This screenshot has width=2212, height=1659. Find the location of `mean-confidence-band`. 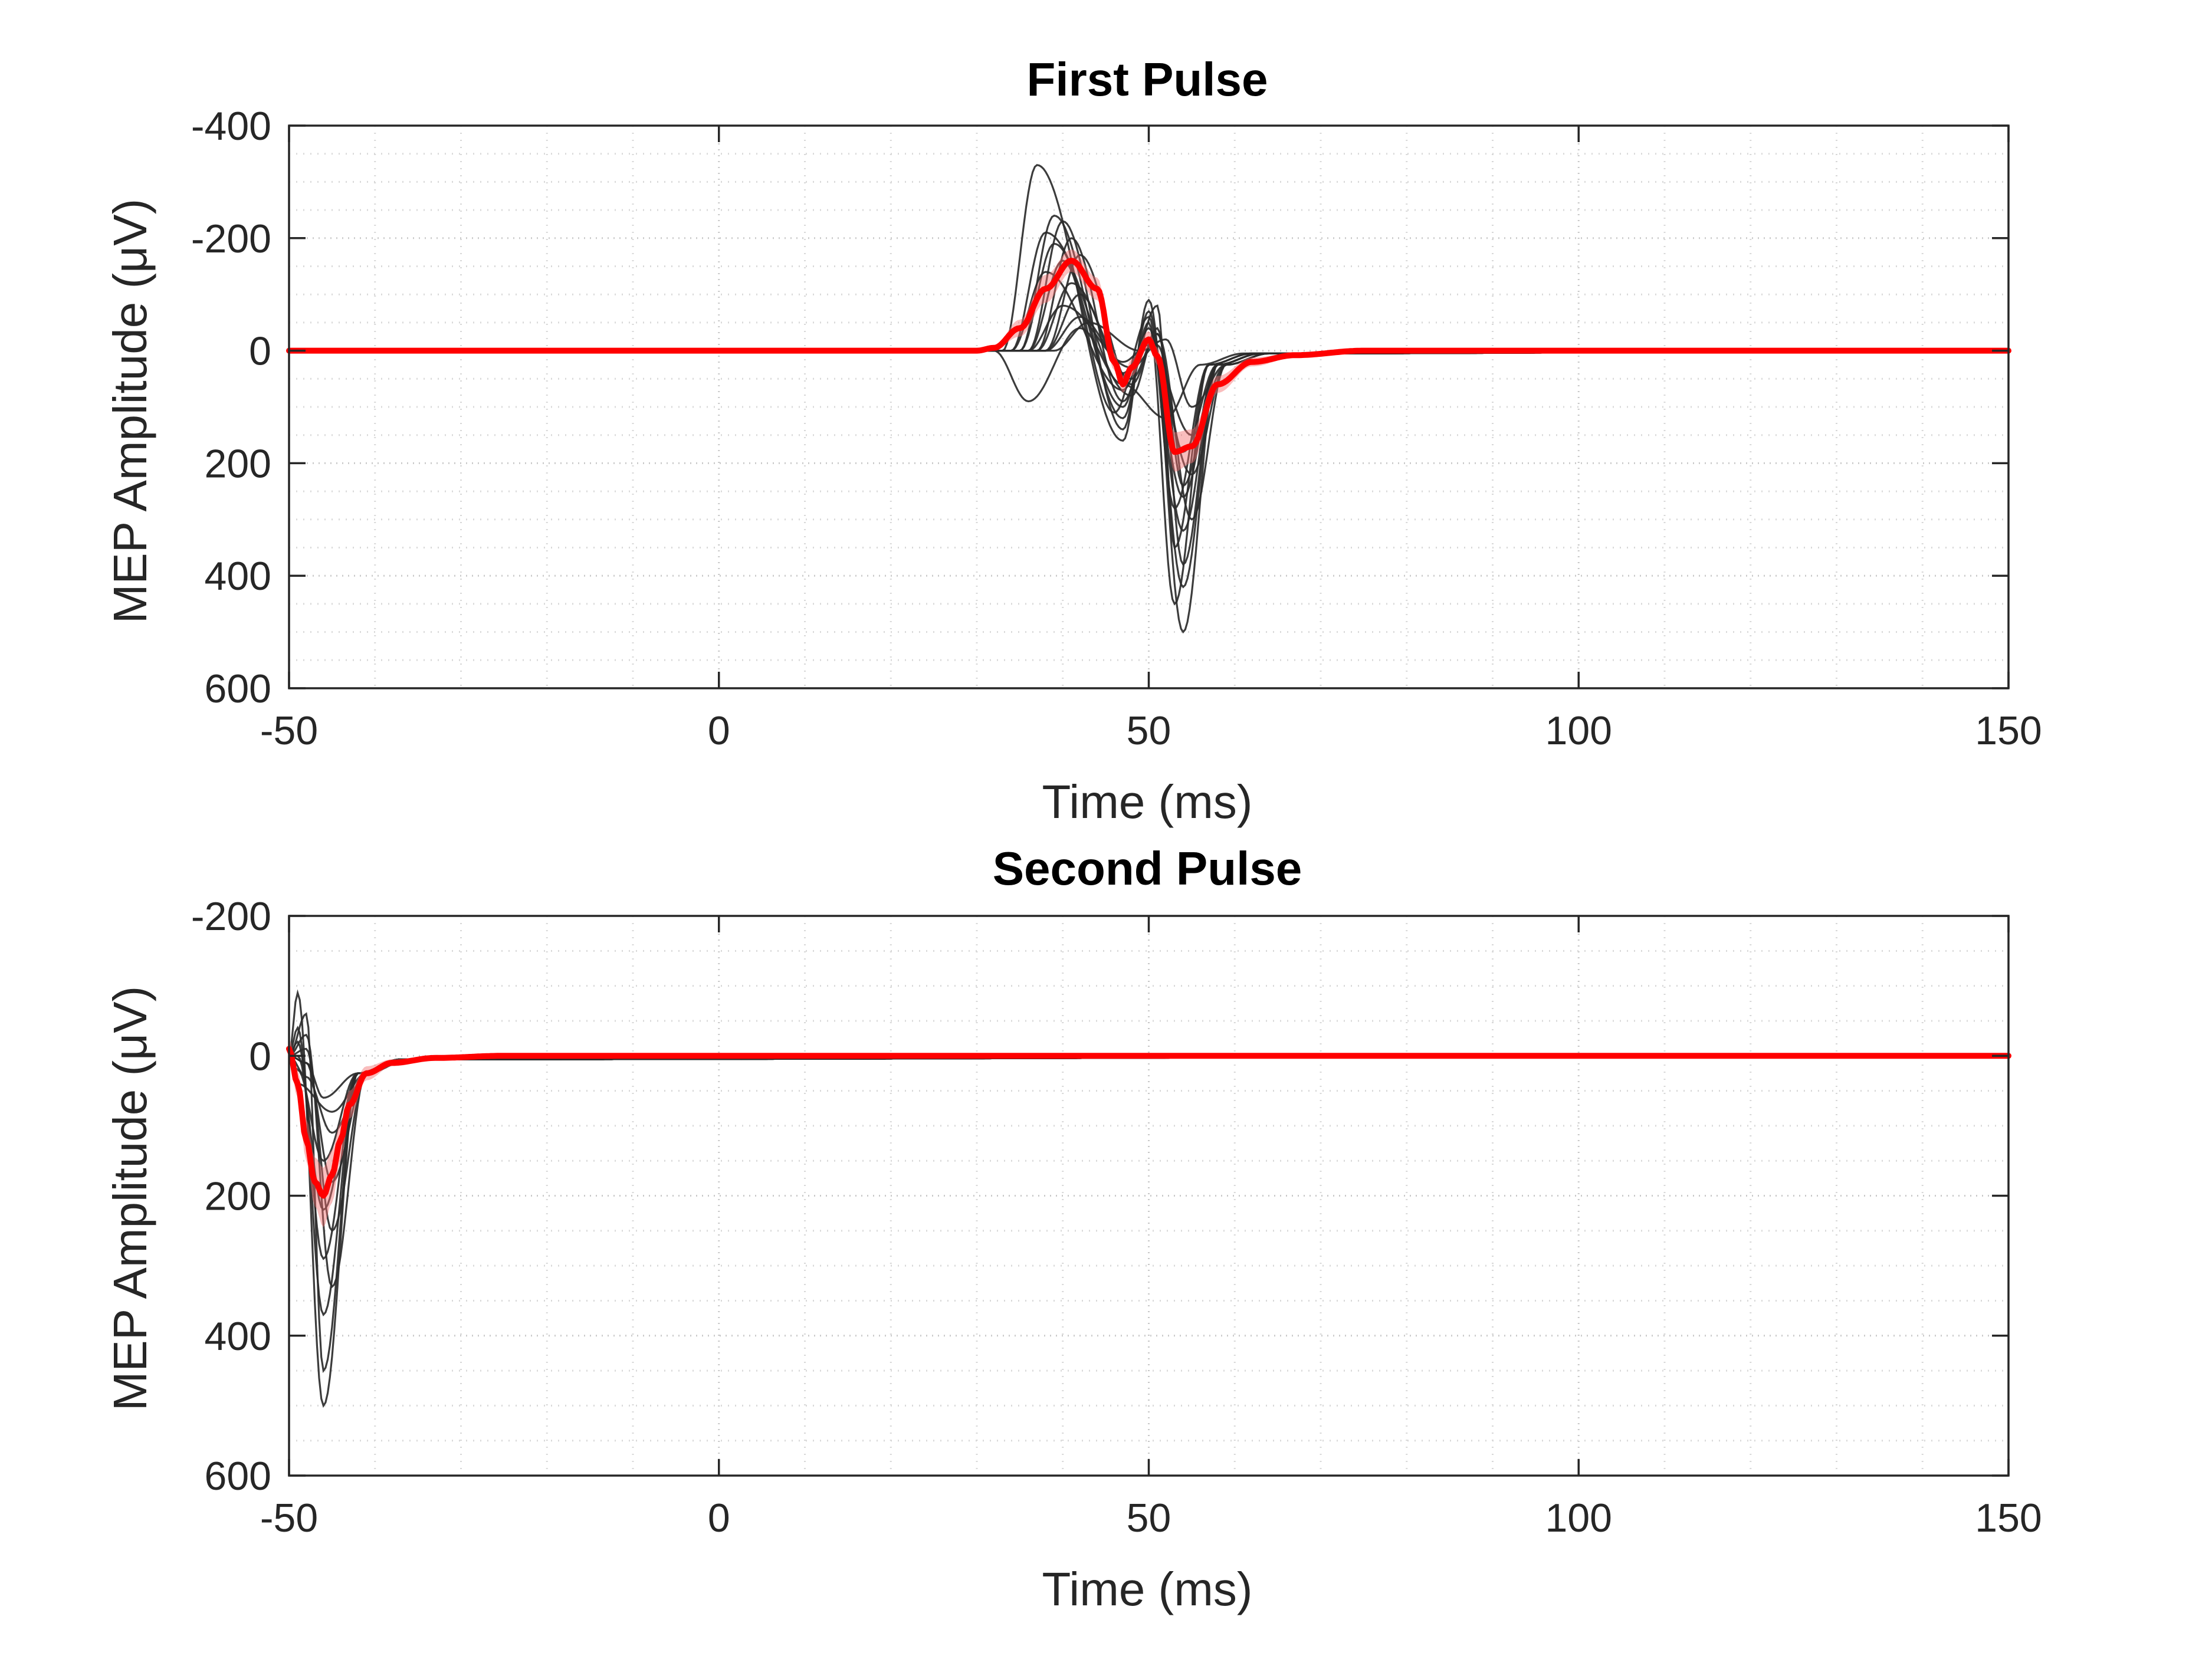

mean-confidence-band is located at coordinates (1148, 1132).